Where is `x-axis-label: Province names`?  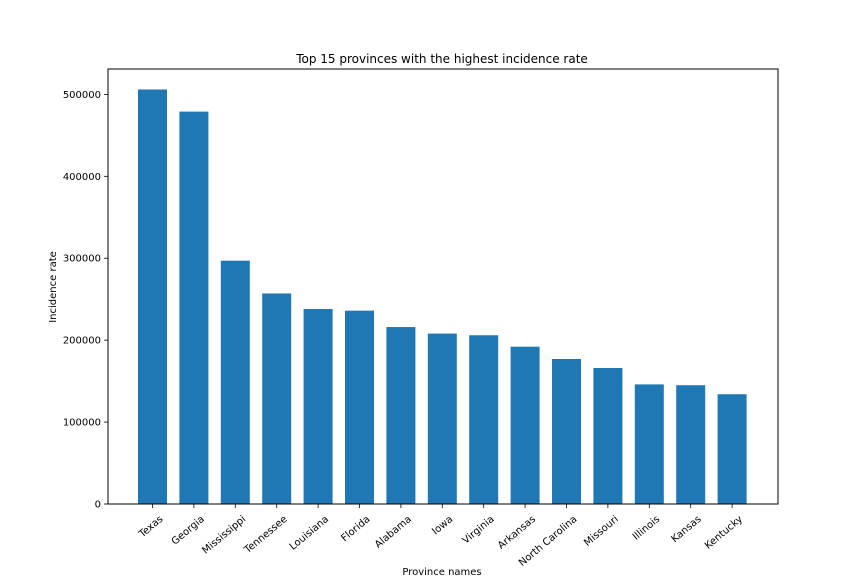 x-axis-label: Province names is located at coordinates (441, 571).